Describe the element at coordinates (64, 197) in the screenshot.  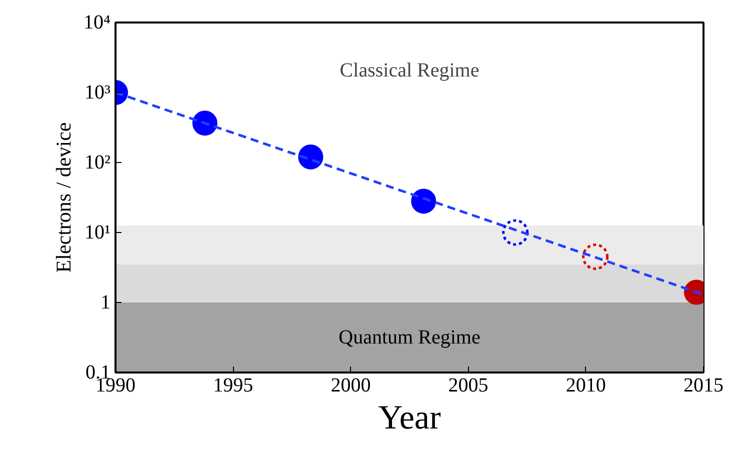
I see `y-axis-title: Electrons / device` at that location.